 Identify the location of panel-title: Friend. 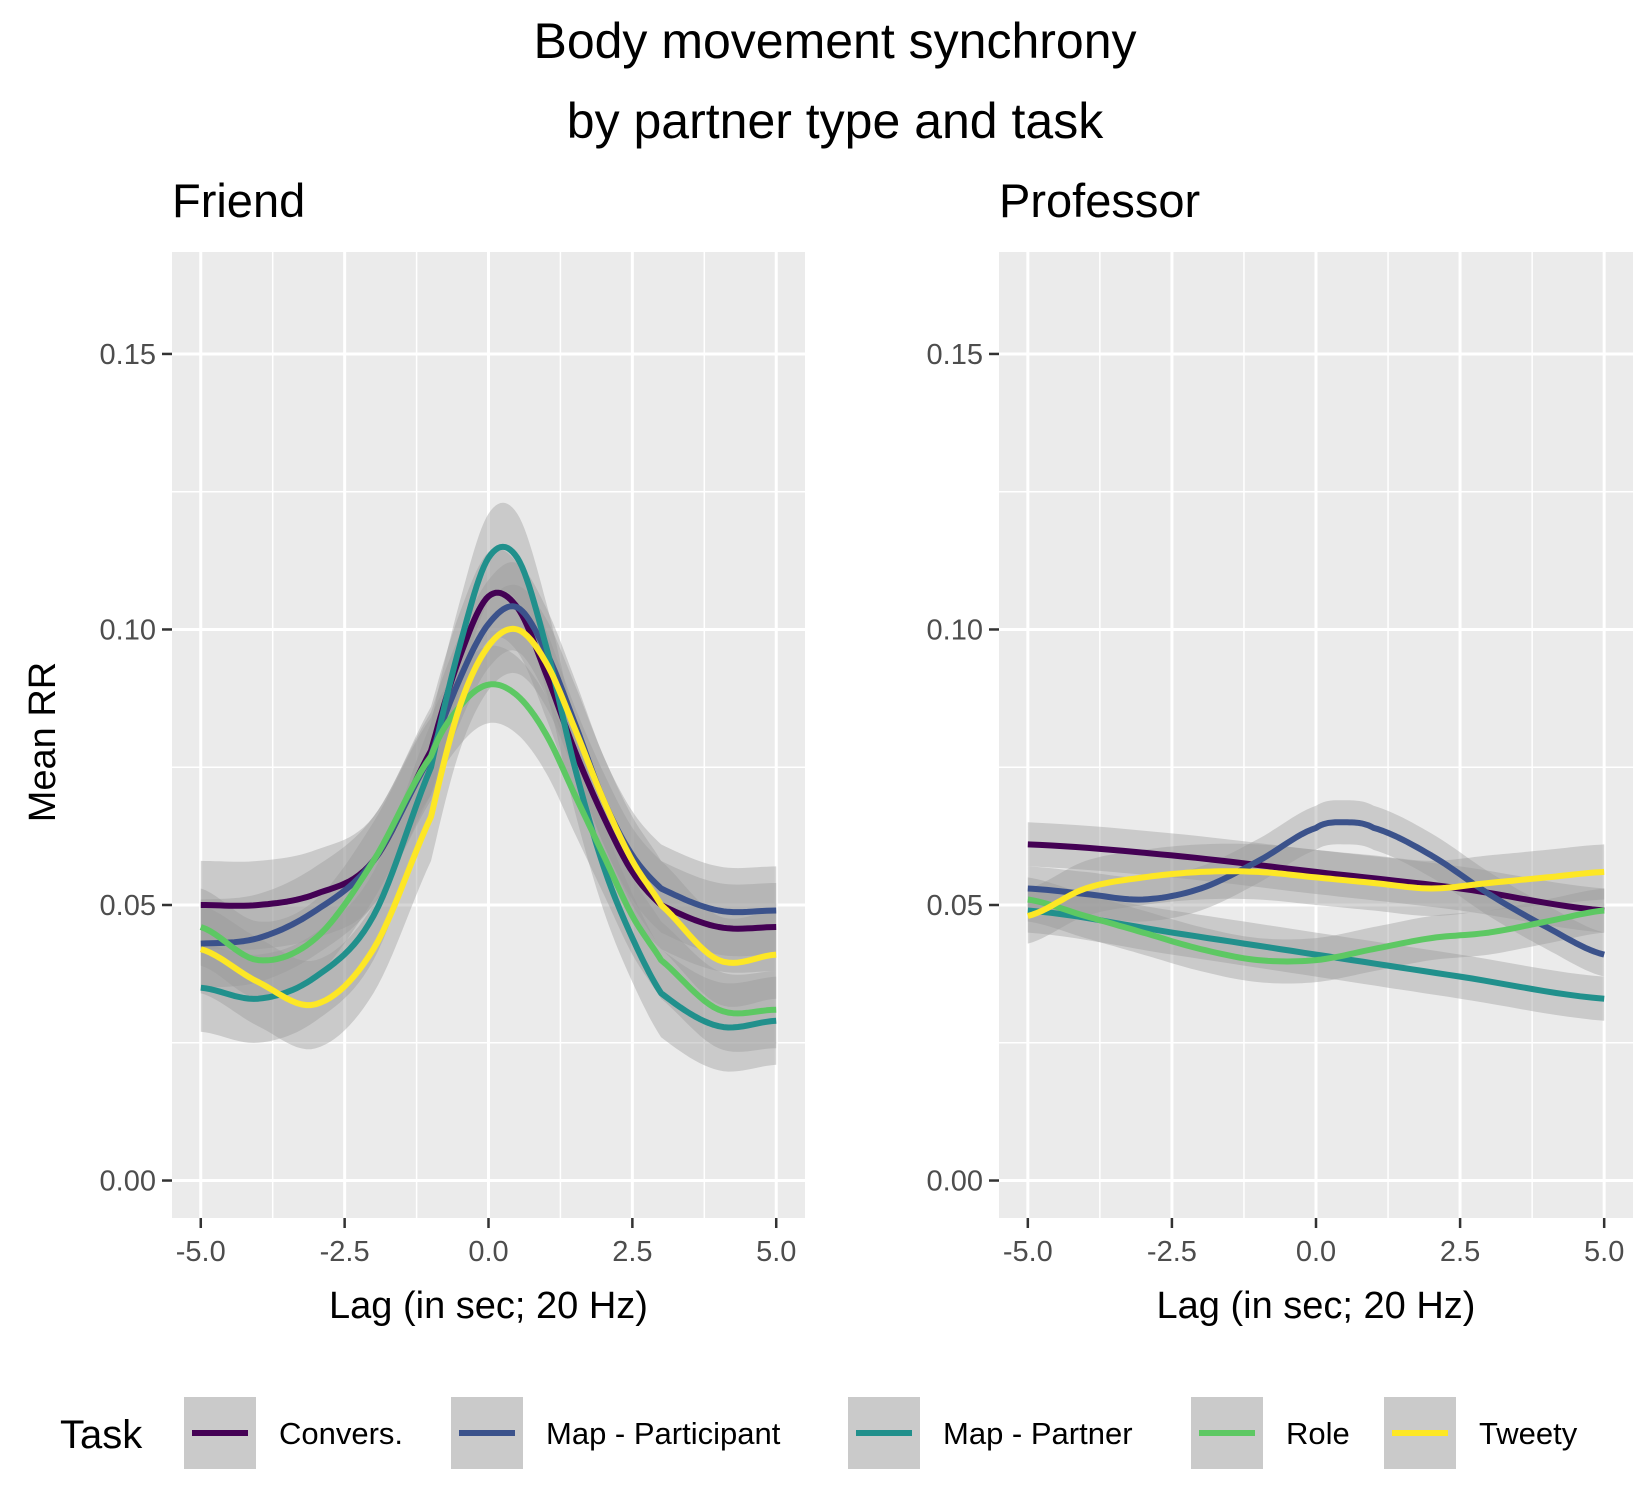
(238, 200).